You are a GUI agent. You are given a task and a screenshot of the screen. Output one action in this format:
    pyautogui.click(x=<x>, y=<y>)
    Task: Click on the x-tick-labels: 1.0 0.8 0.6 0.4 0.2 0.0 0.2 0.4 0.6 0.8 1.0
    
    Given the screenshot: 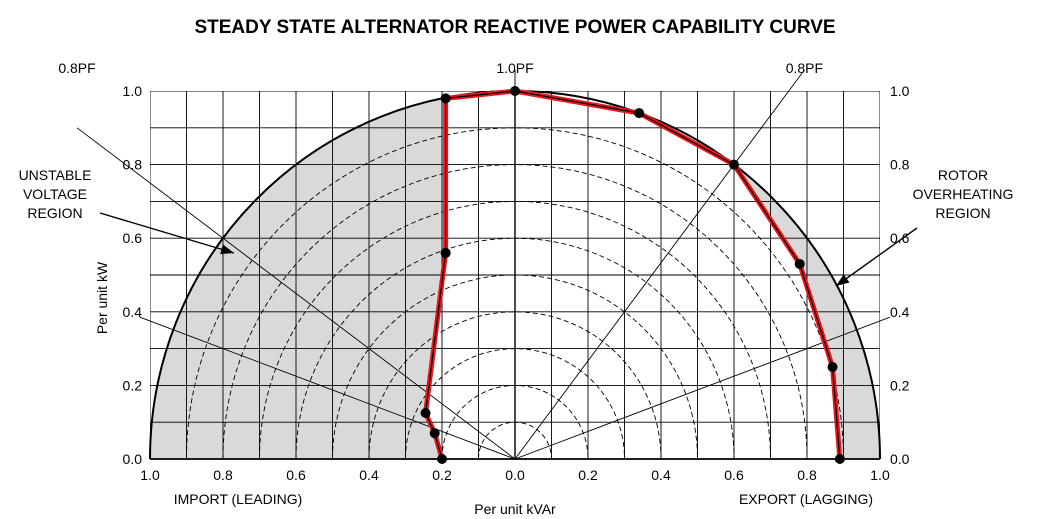 What is the action you would take?
    pyautogui.click(x=515, y=475)
    